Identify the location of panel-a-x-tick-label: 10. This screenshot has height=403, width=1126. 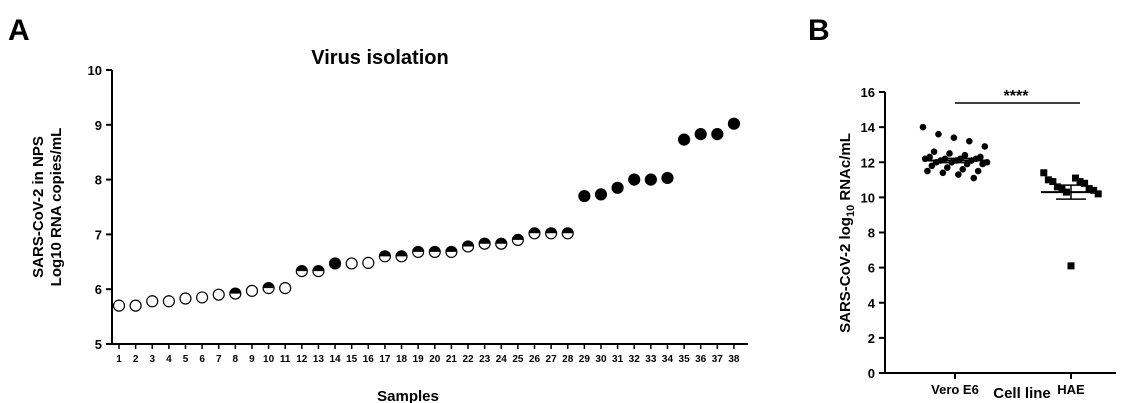
(269, 359).